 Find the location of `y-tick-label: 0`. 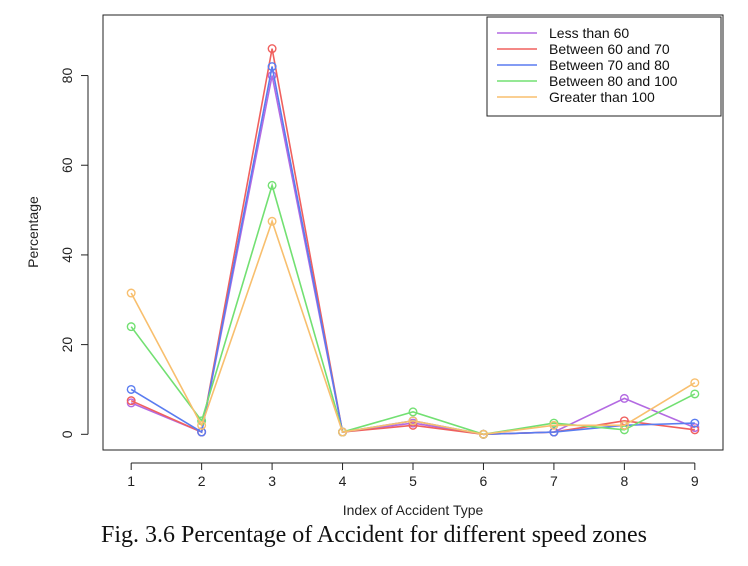

y-tick-label: 0 is located at coordinates (67, 434).